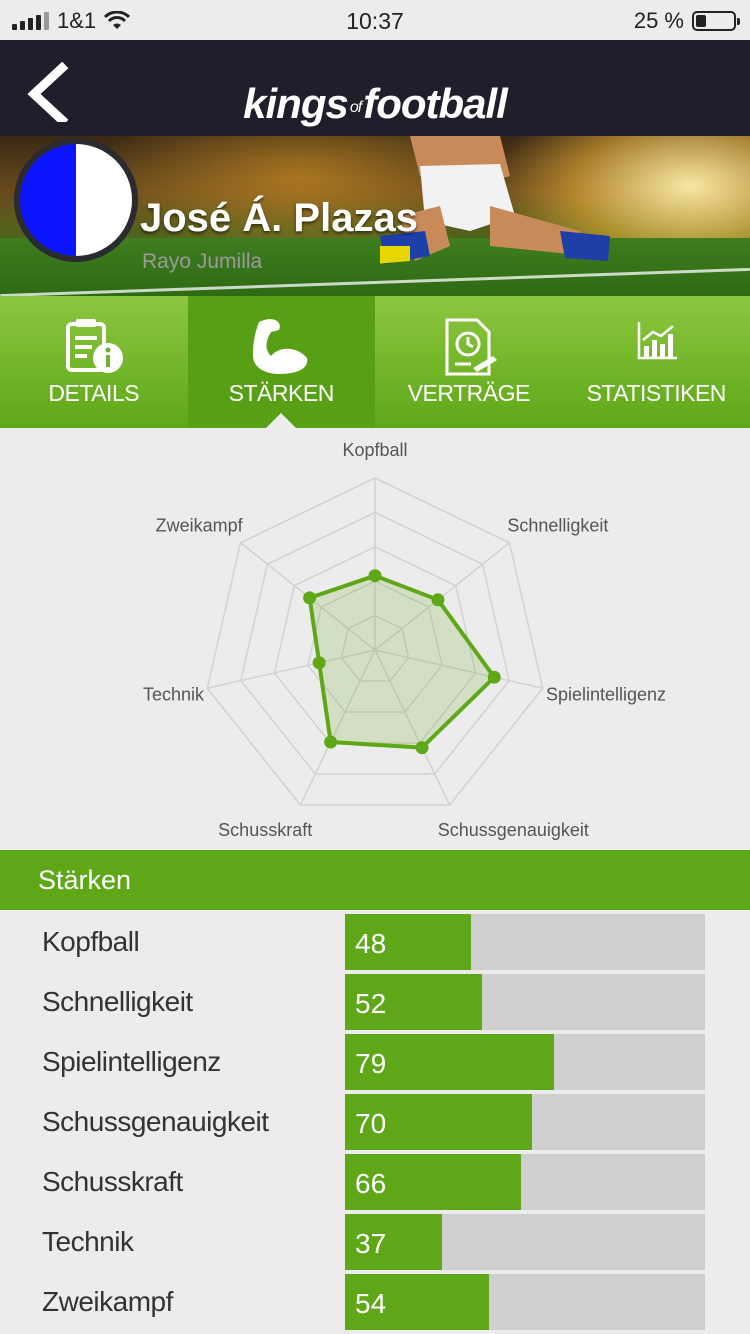  What do you see at coordinates (471, 347) in the screenshot?
I see `contract-clock-icon` at bounding box center [471, 347].